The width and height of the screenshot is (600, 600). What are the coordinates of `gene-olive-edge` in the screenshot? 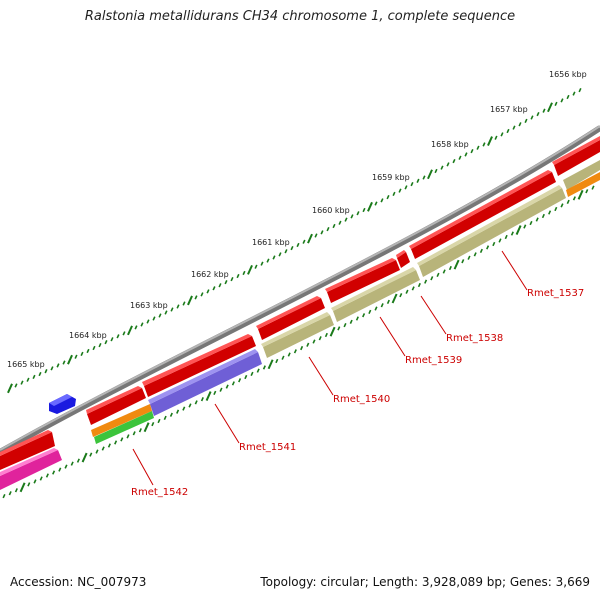 It's located at (581, 175).